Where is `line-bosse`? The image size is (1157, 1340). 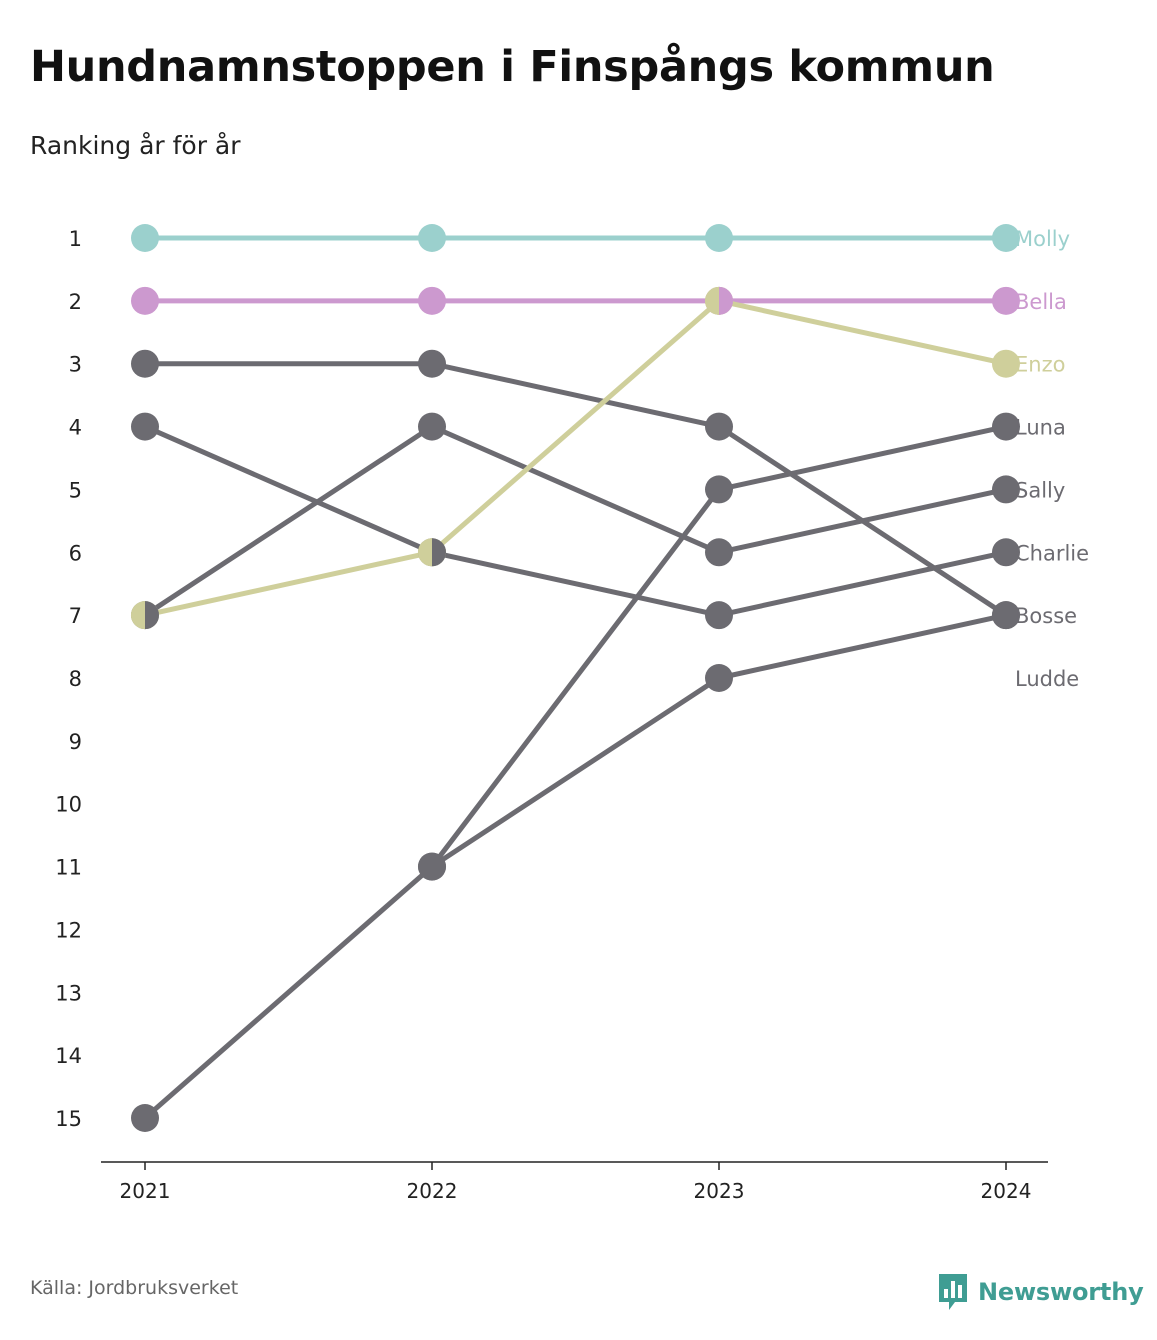 line-bosse is located at coordinates (575, 489).